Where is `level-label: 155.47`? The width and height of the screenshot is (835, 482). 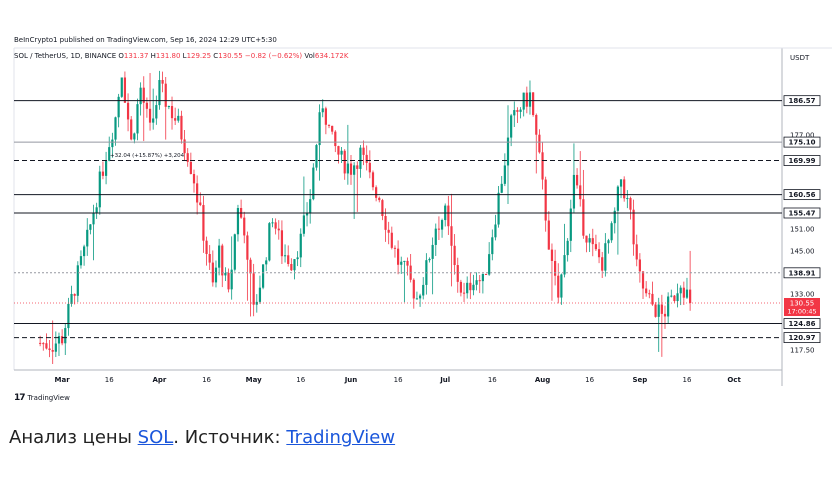 level-label: 155.47 is located at coordinates (801, 213).